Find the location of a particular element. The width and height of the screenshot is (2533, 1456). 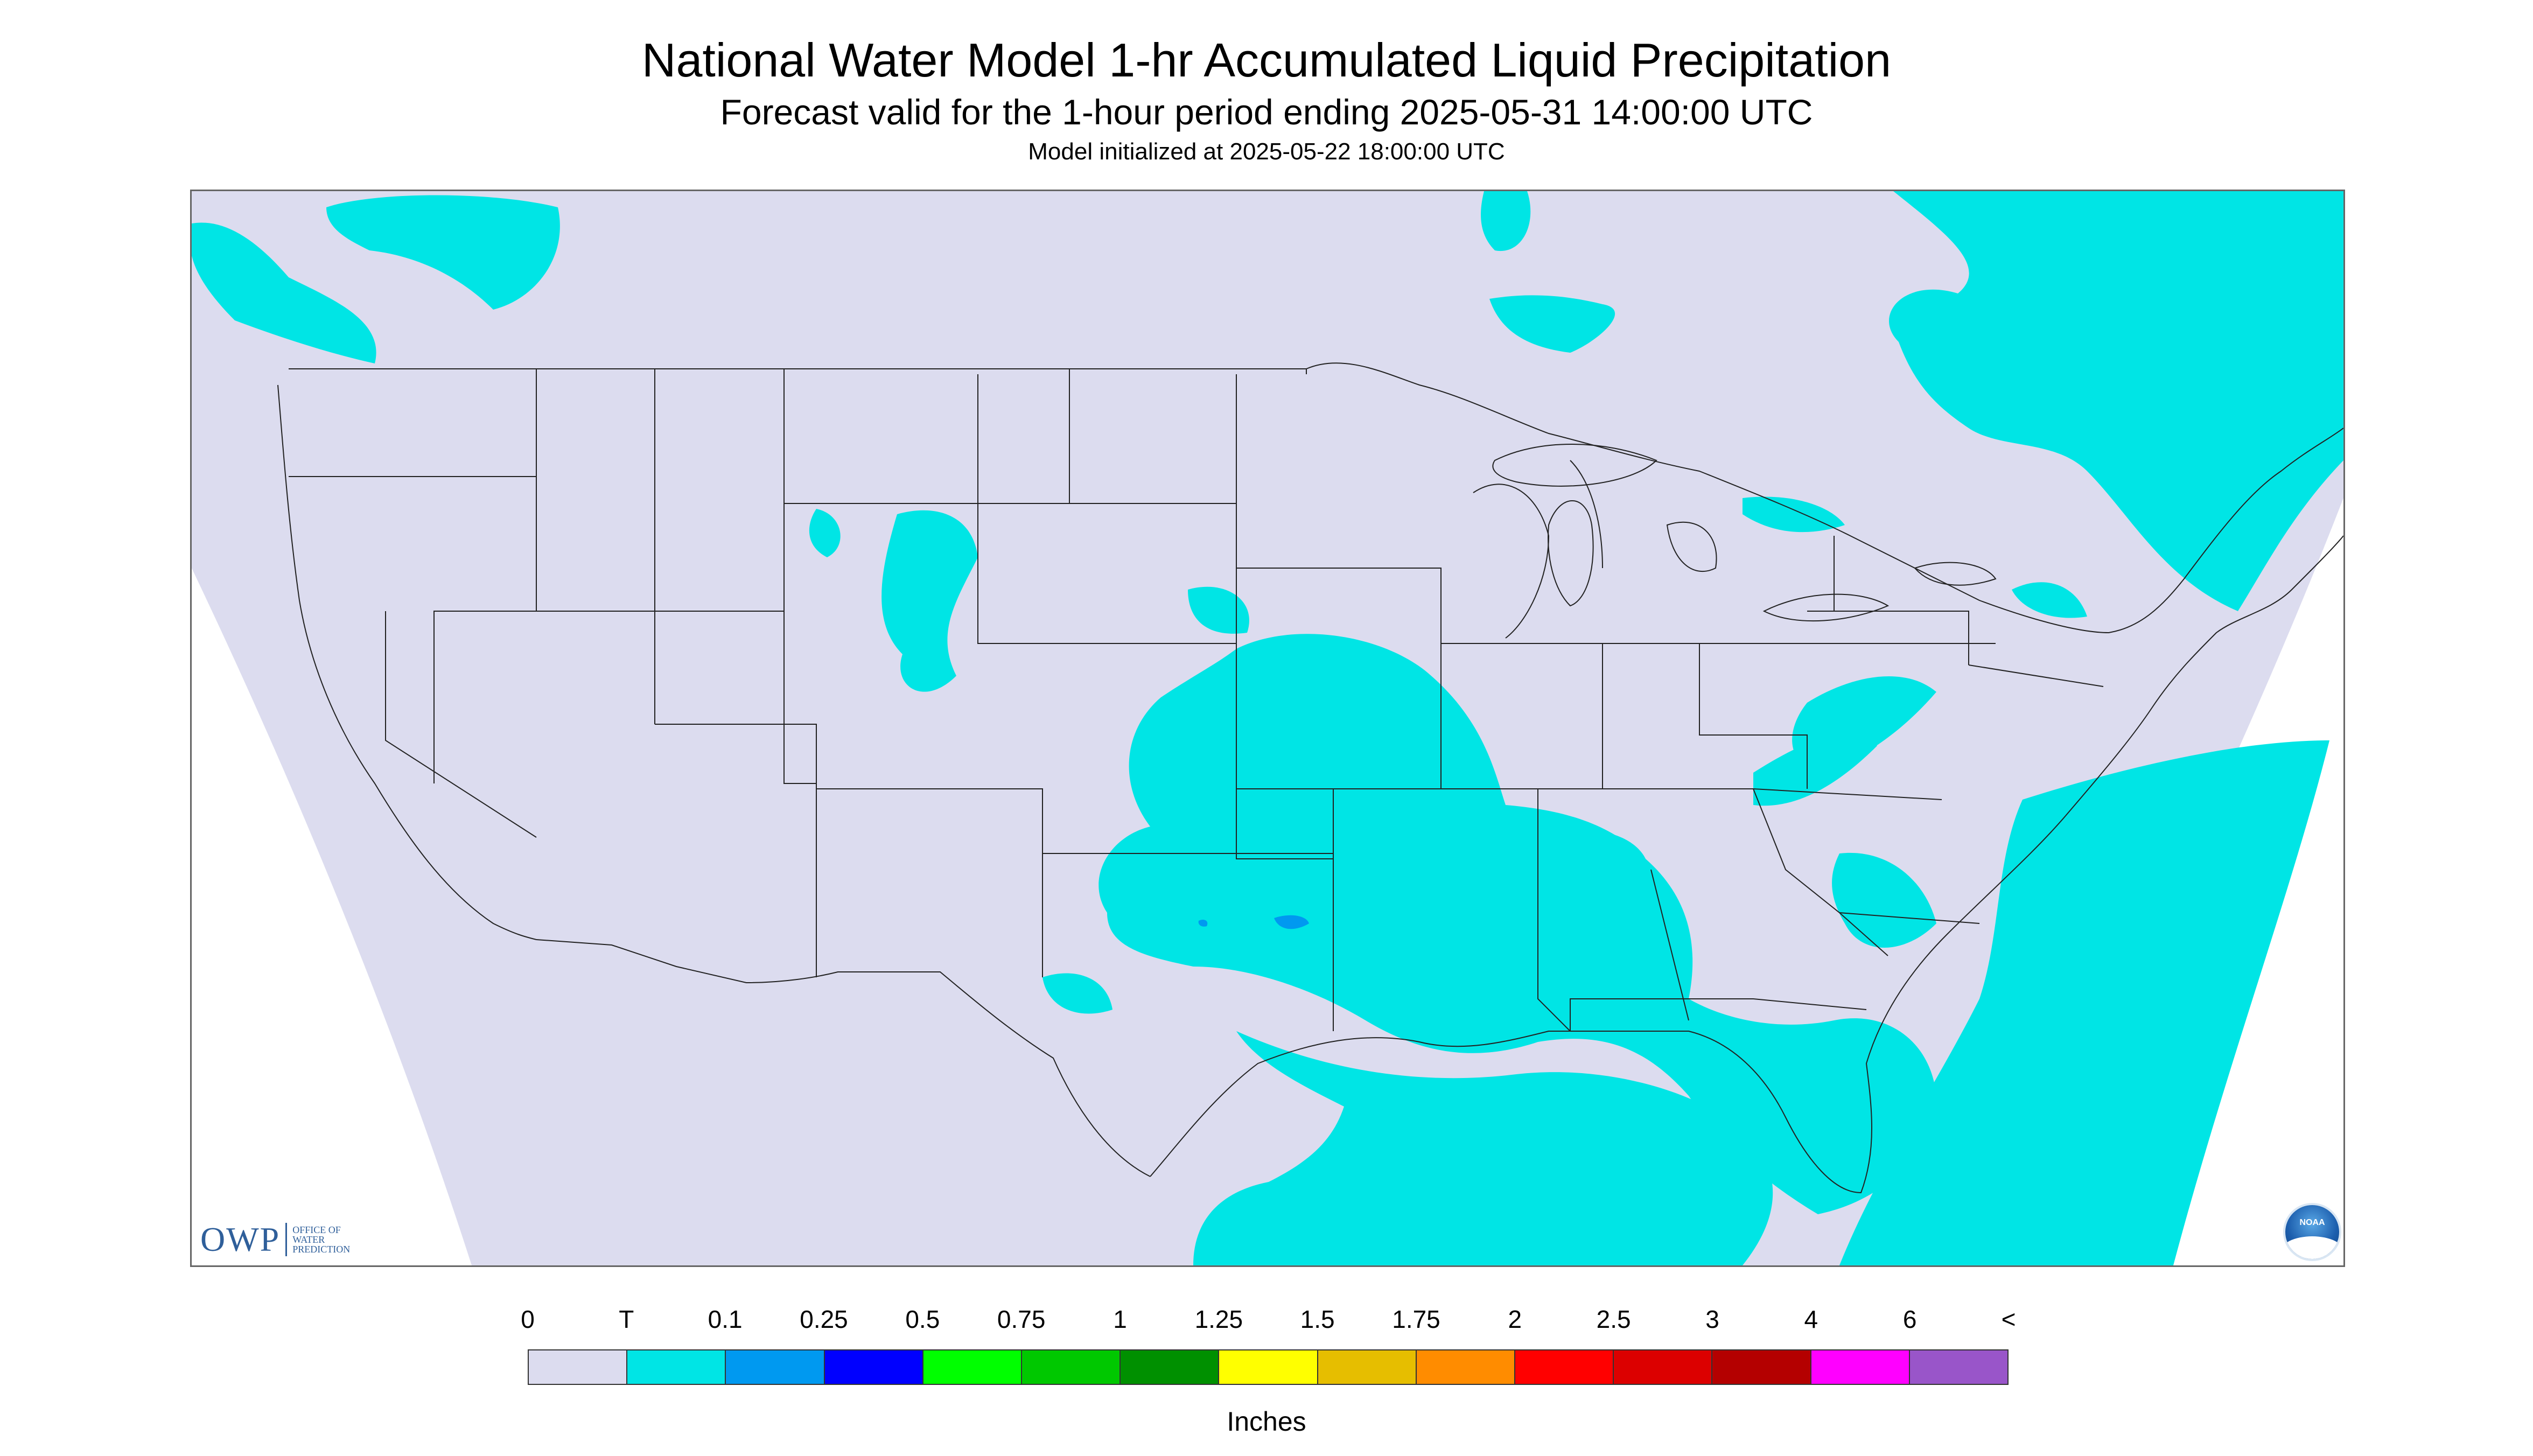

owp-logo-divider is located at coordinates (286, 1239).